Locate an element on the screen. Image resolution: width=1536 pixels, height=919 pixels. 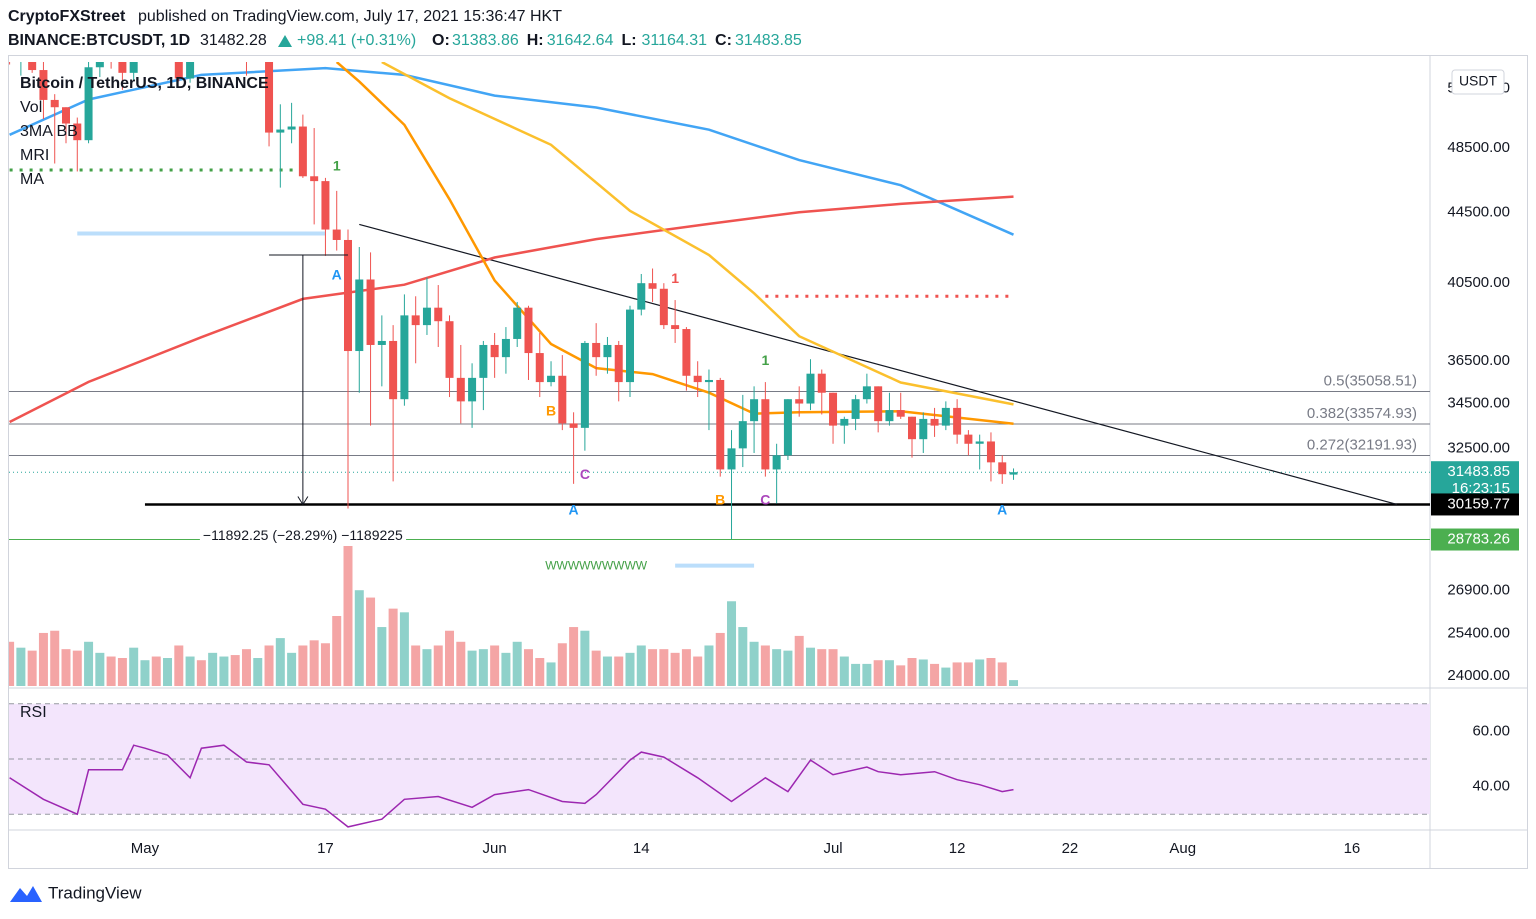
currency: USDT is located at coordinates (1478, 81).